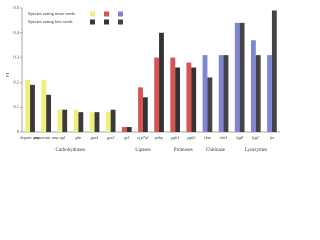  I want to click on x-tick-label: pgb2, so click(190, 137).